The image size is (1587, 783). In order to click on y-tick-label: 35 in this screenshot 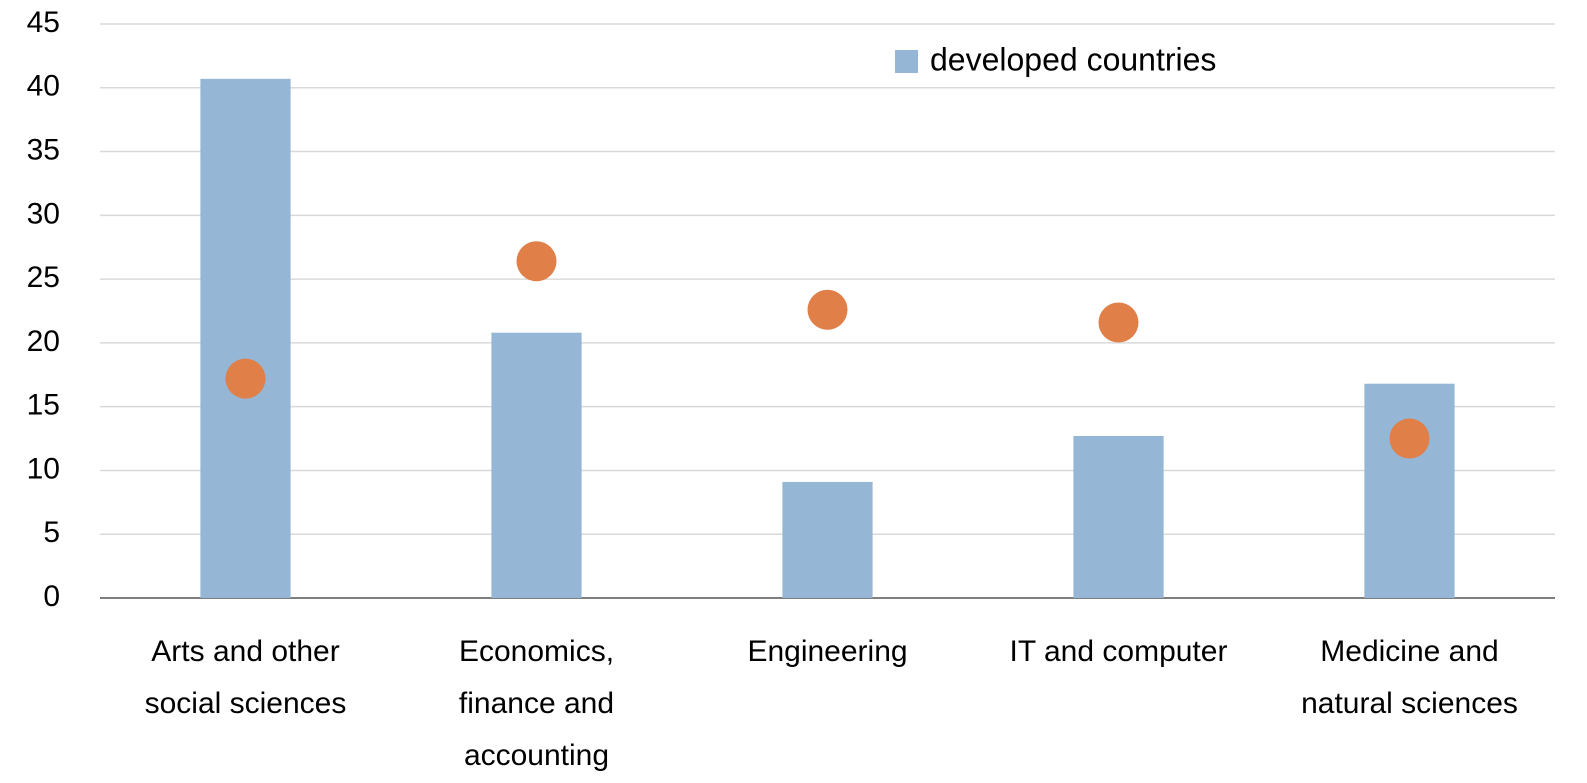, I will do `click(43, 149)`.